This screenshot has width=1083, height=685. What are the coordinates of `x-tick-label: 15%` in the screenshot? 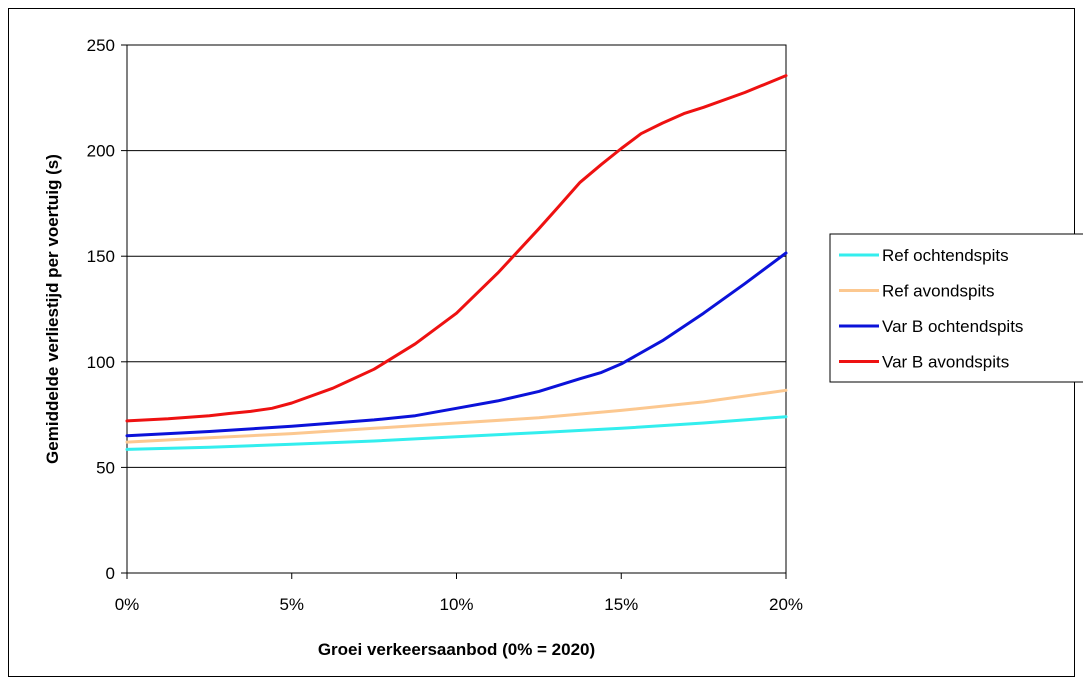 It's located at (621, 604).